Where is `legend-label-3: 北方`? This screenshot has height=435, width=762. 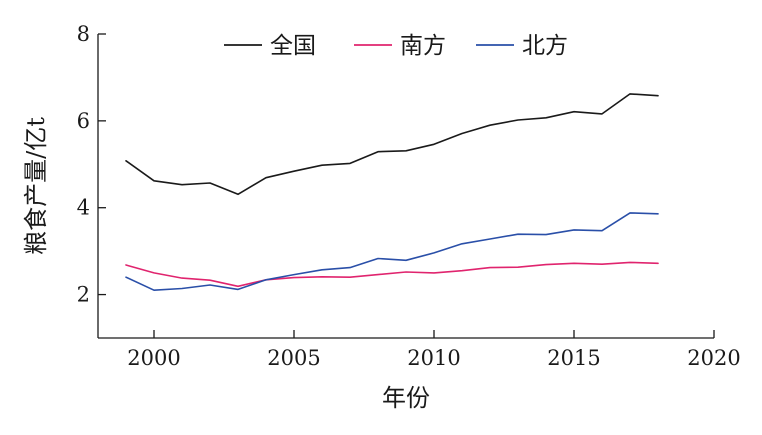 legend-label-3: 北方 is located at coordinates (545, 46).